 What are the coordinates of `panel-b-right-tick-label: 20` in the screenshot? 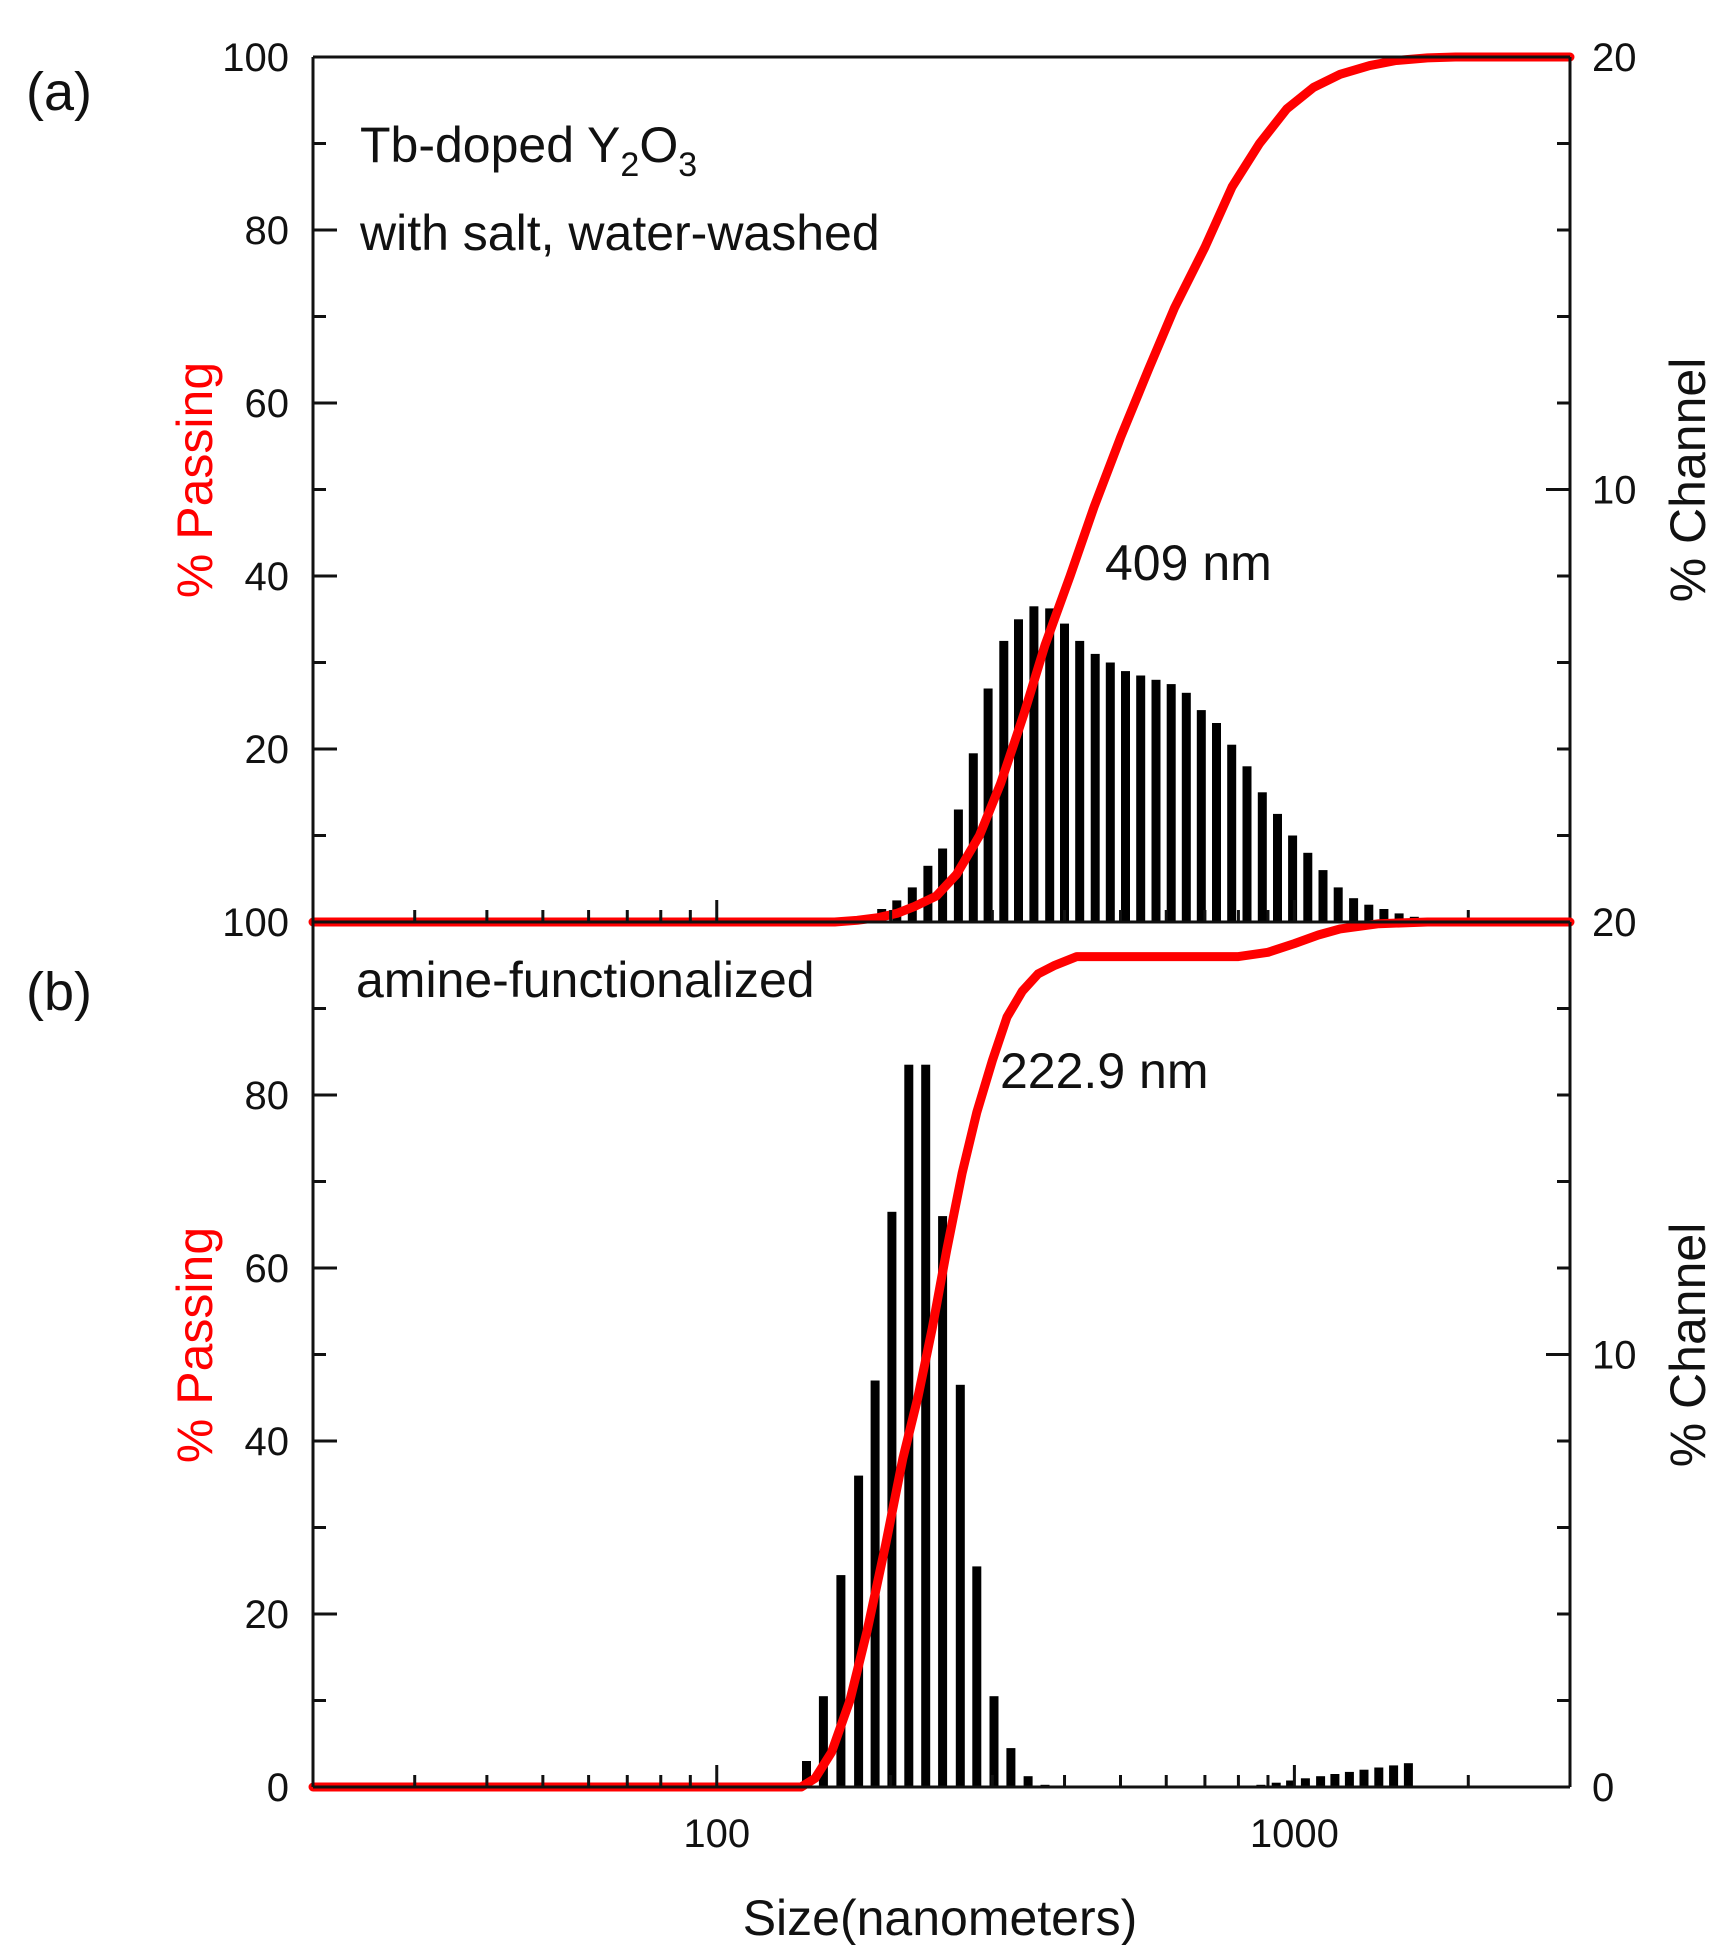 It's located at (1614, 923).